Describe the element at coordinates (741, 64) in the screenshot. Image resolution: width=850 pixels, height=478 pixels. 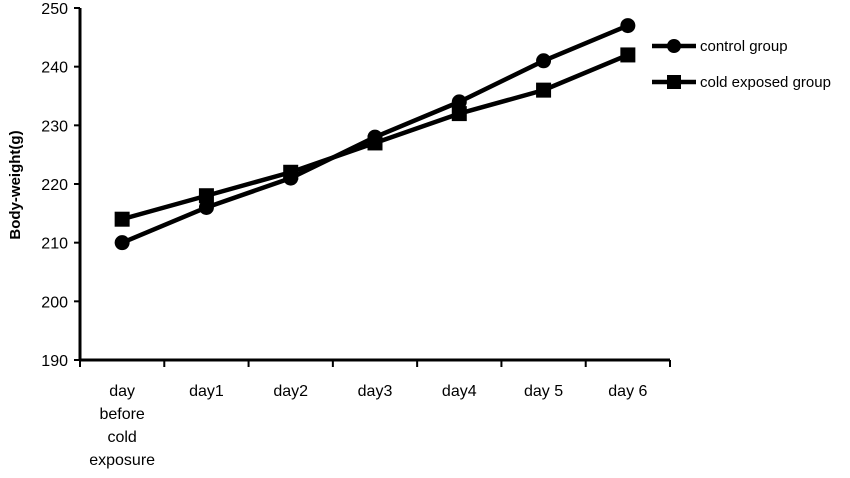
I see `legend: control group cold exposed group` at that location.